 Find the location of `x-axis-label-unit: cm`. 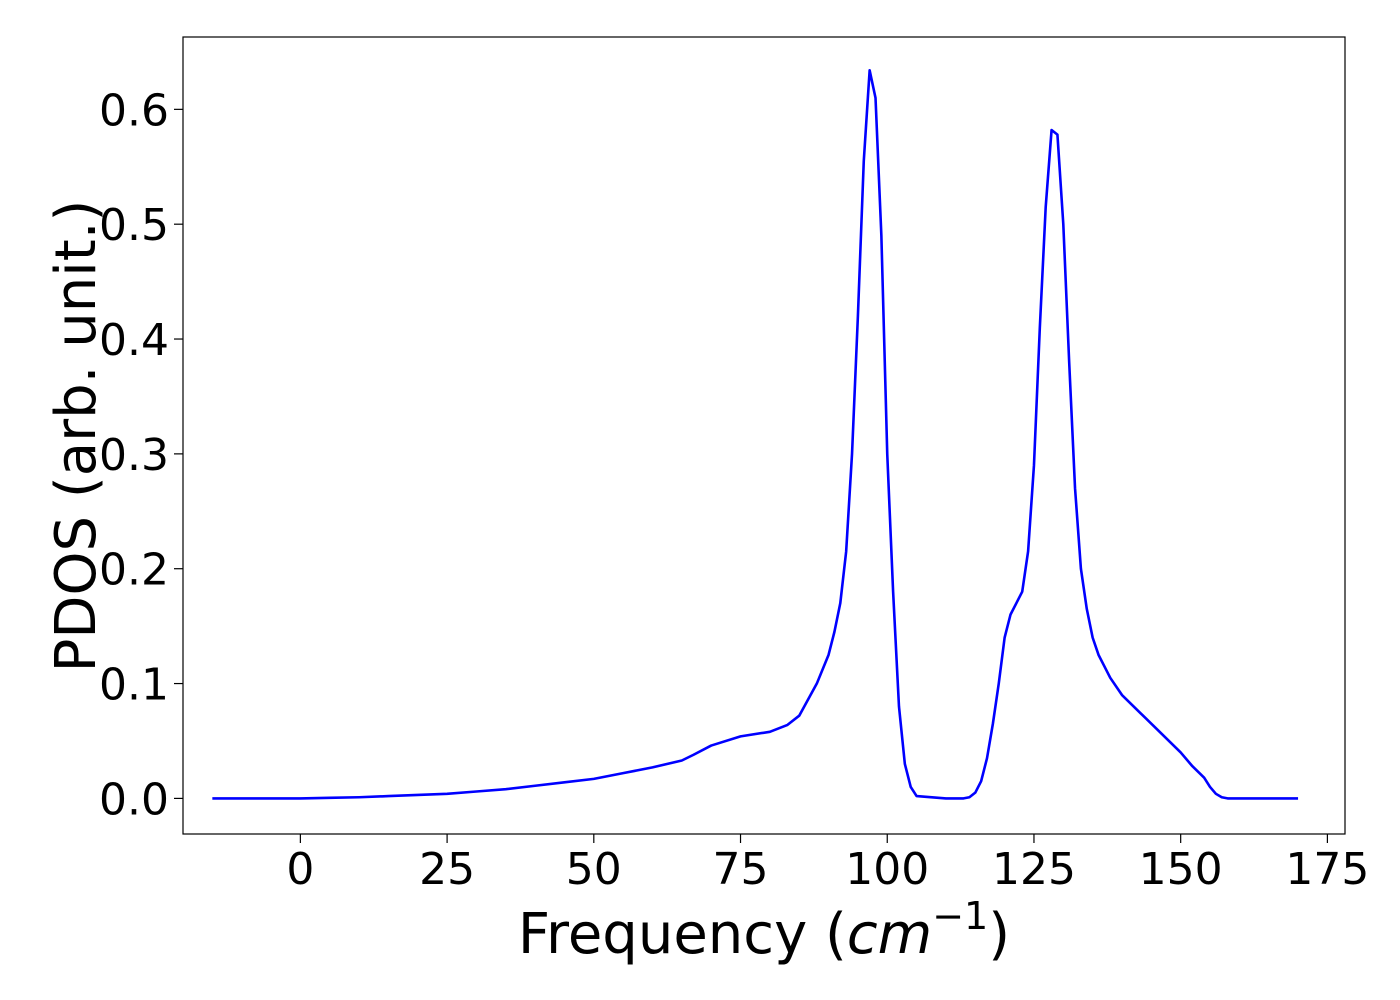

x-axis-label-unit: cm is located at coordinates (889, 934).